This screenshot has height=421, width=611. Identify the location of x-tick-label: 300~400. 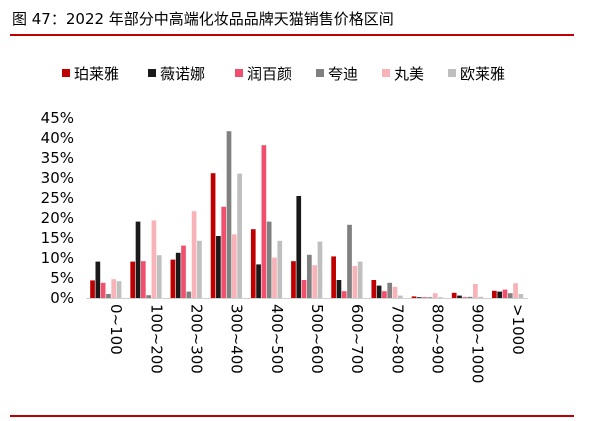
(237, 339).